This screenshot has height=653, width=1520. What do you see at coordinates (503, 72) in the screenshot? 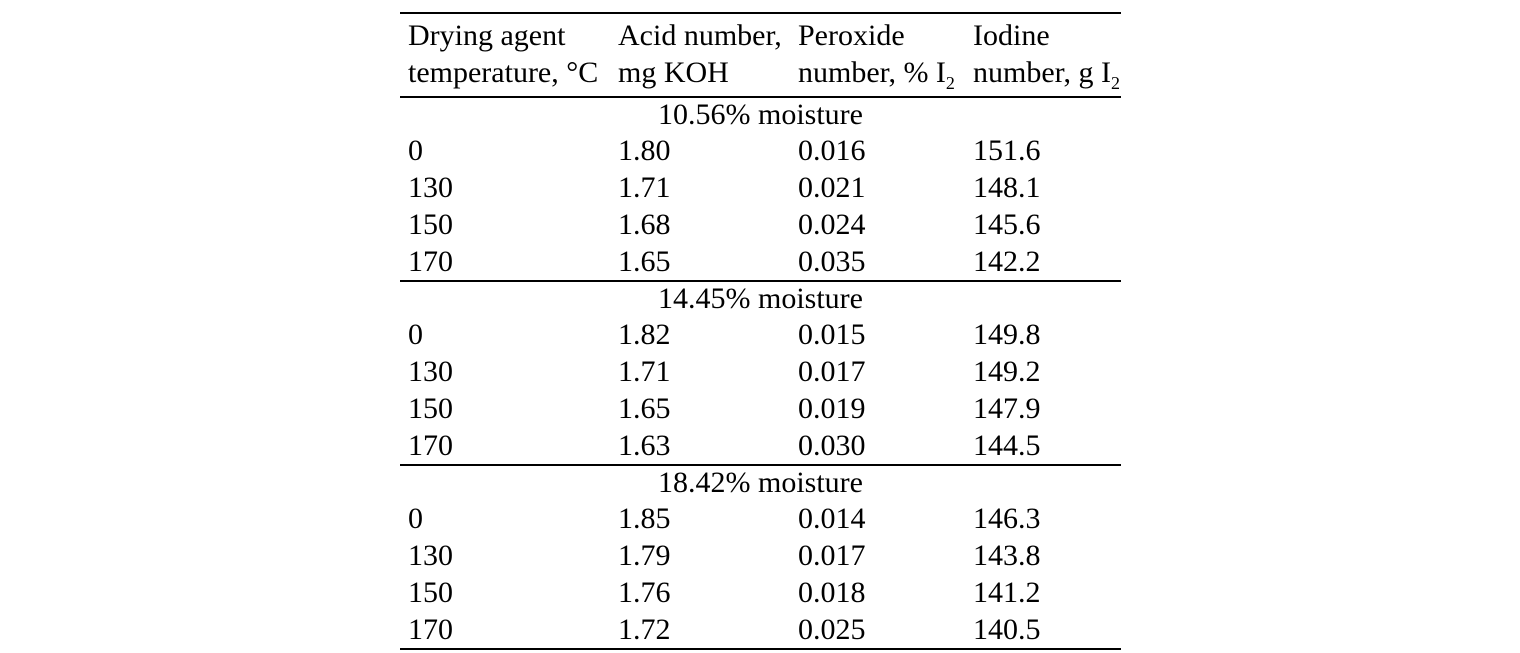
I see `col-header-line: temperature, °C` at bounding box center [503, 72].